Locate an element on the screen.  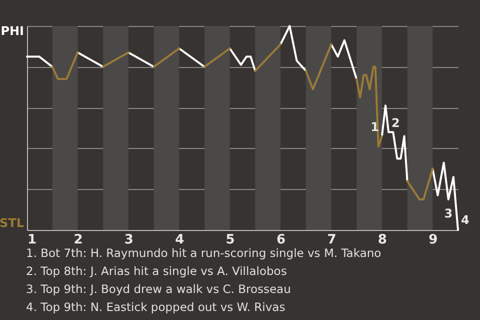
annotation: 2 is located at coordinates (396, 123).